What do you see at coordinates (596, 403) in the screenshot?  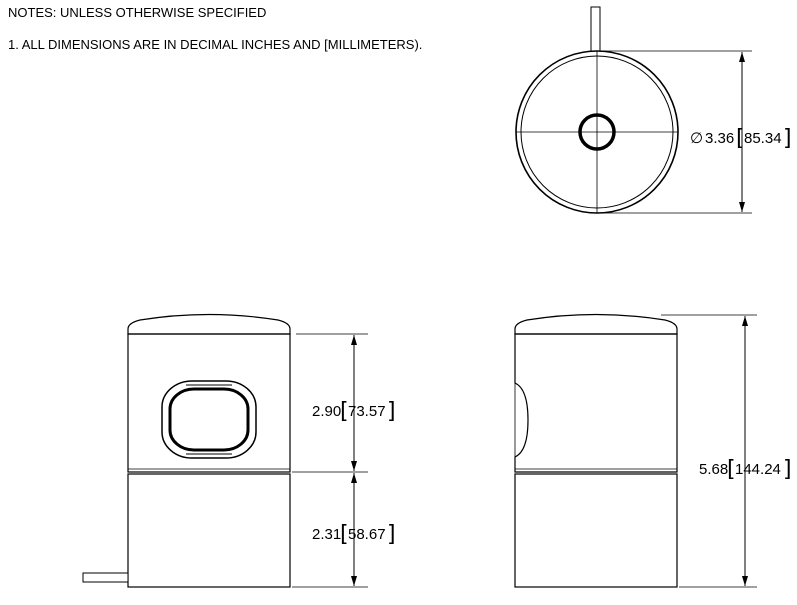 I see `side-view-upper-body` at bounding box center [596, 403].